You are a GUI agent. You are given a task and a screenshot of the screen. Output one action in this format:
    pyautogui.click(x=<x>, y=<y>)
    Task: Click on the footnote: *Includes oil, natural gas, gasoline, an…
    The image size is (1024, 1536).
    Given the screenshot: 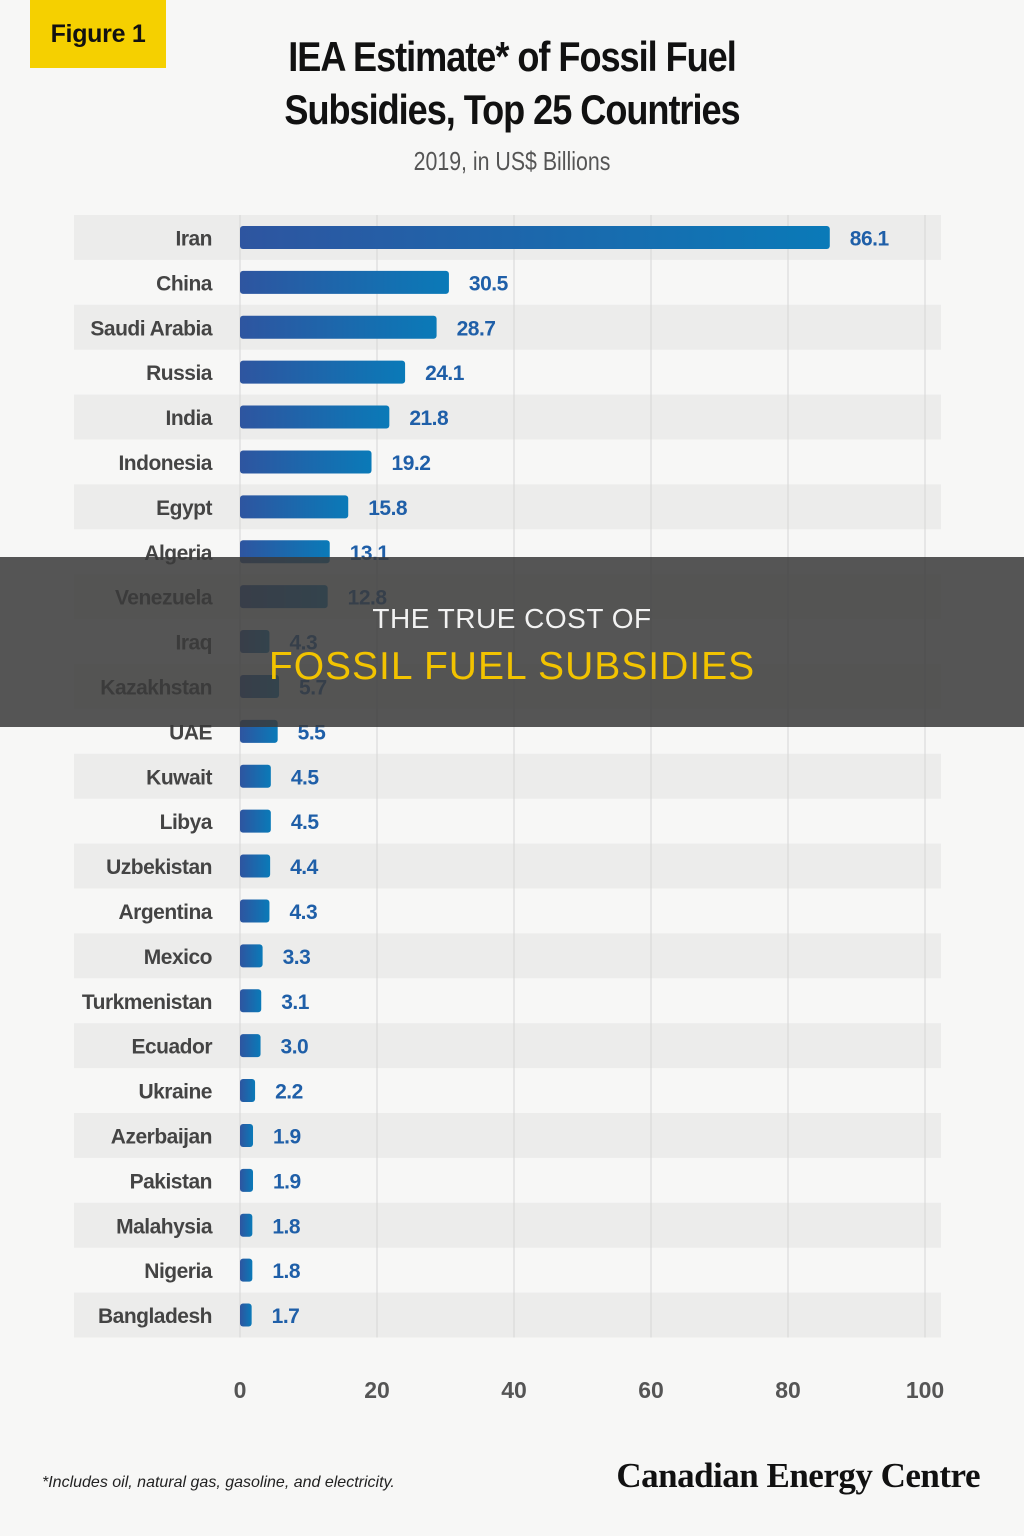 What is the action you would take?
    pyautogui.click(x=218, y=1482)
    